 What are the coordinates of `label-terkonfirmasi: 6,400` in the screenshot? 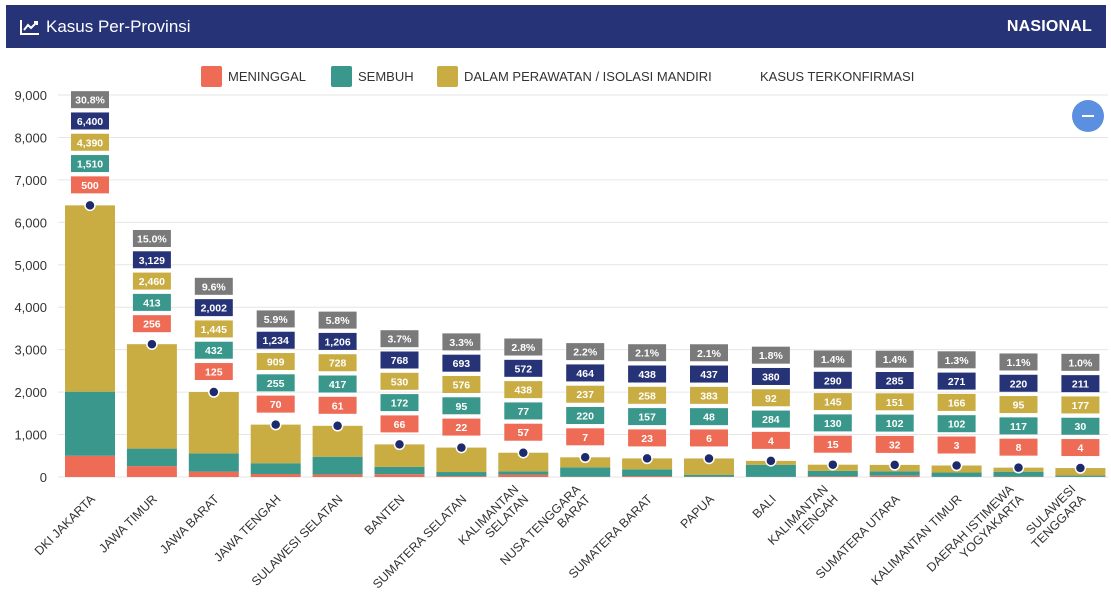 It's located at (90, 122).